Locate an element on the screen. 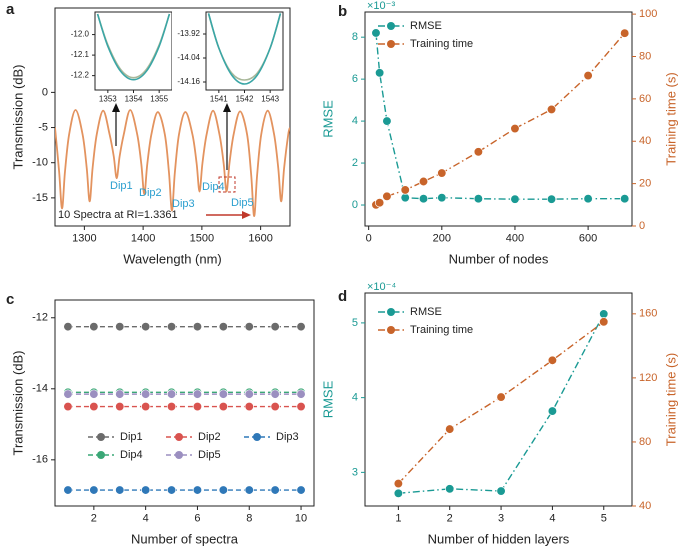 Image resolution: width=685 pixels, height=554 pixels. y-tick-label: 8 is located at coordinates (355, 37).